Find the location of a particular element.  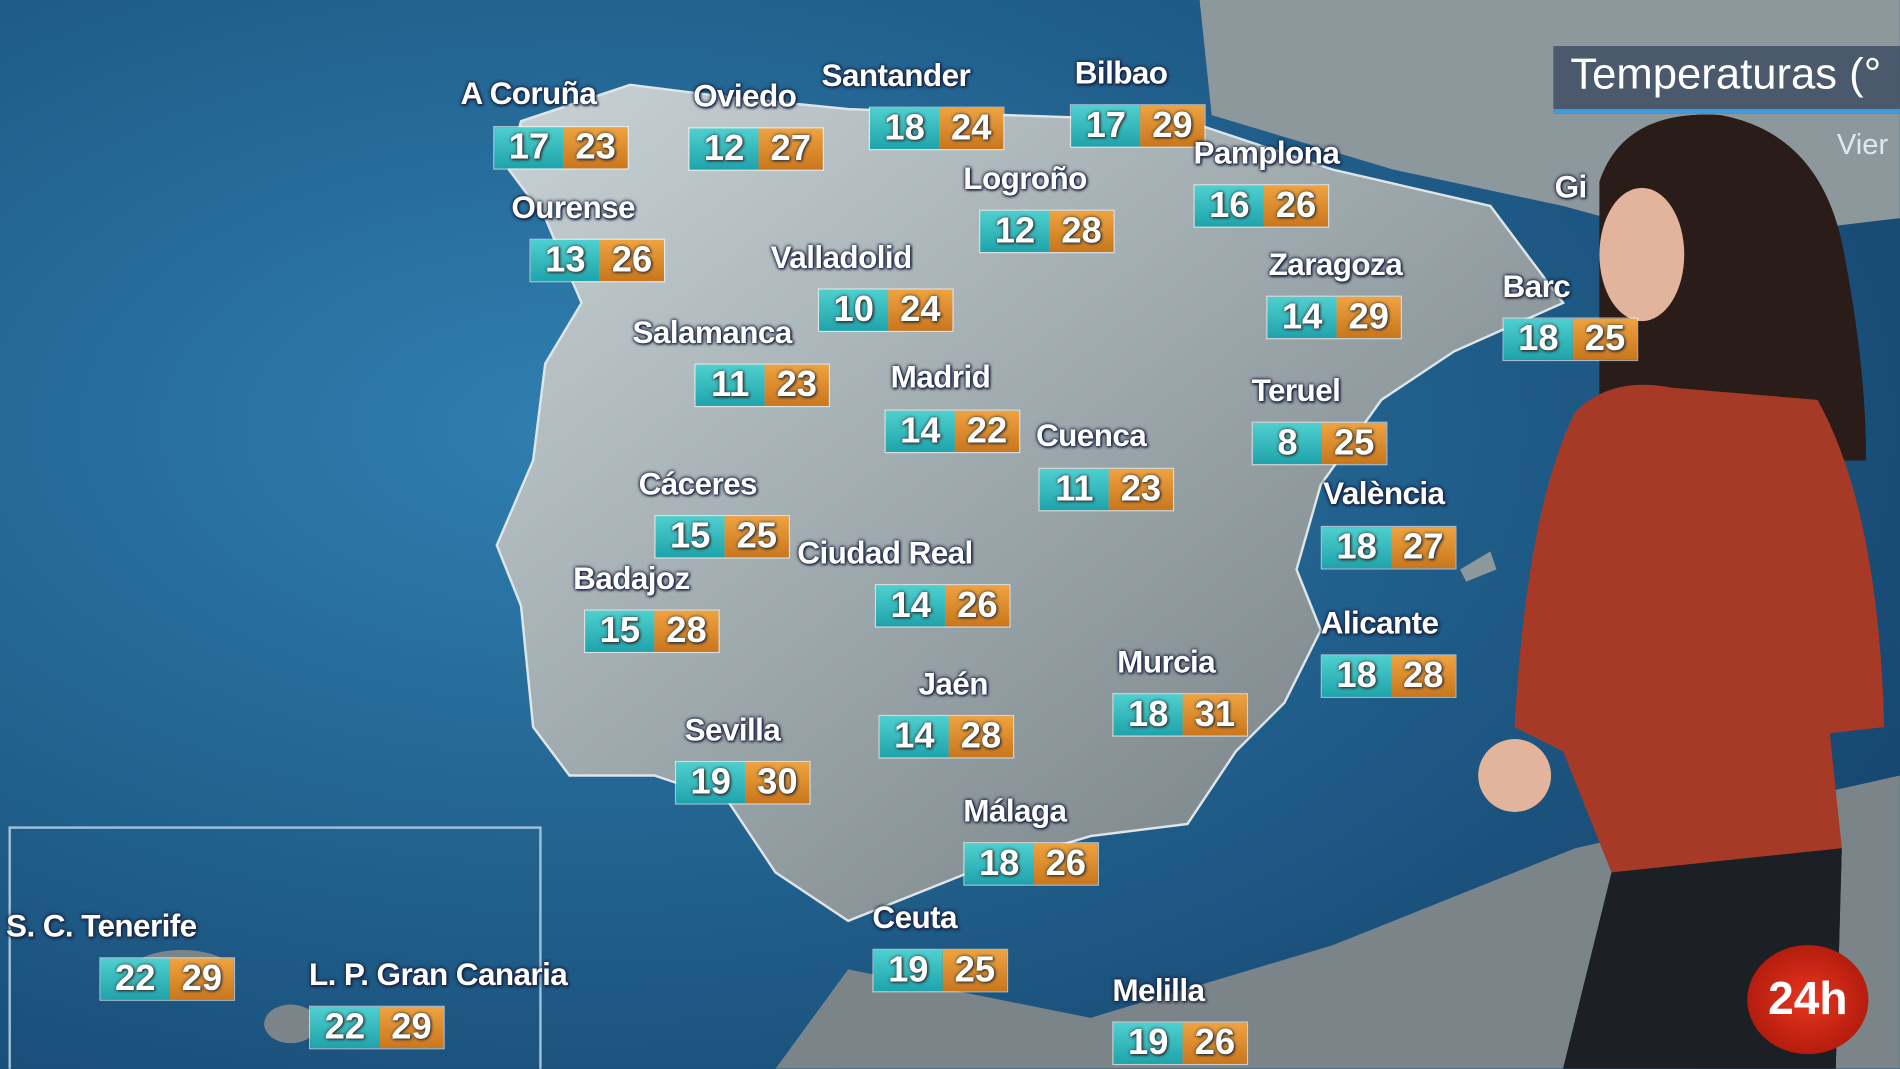

city-name: S. C. Tenerife is located at coordinates (101, 925).